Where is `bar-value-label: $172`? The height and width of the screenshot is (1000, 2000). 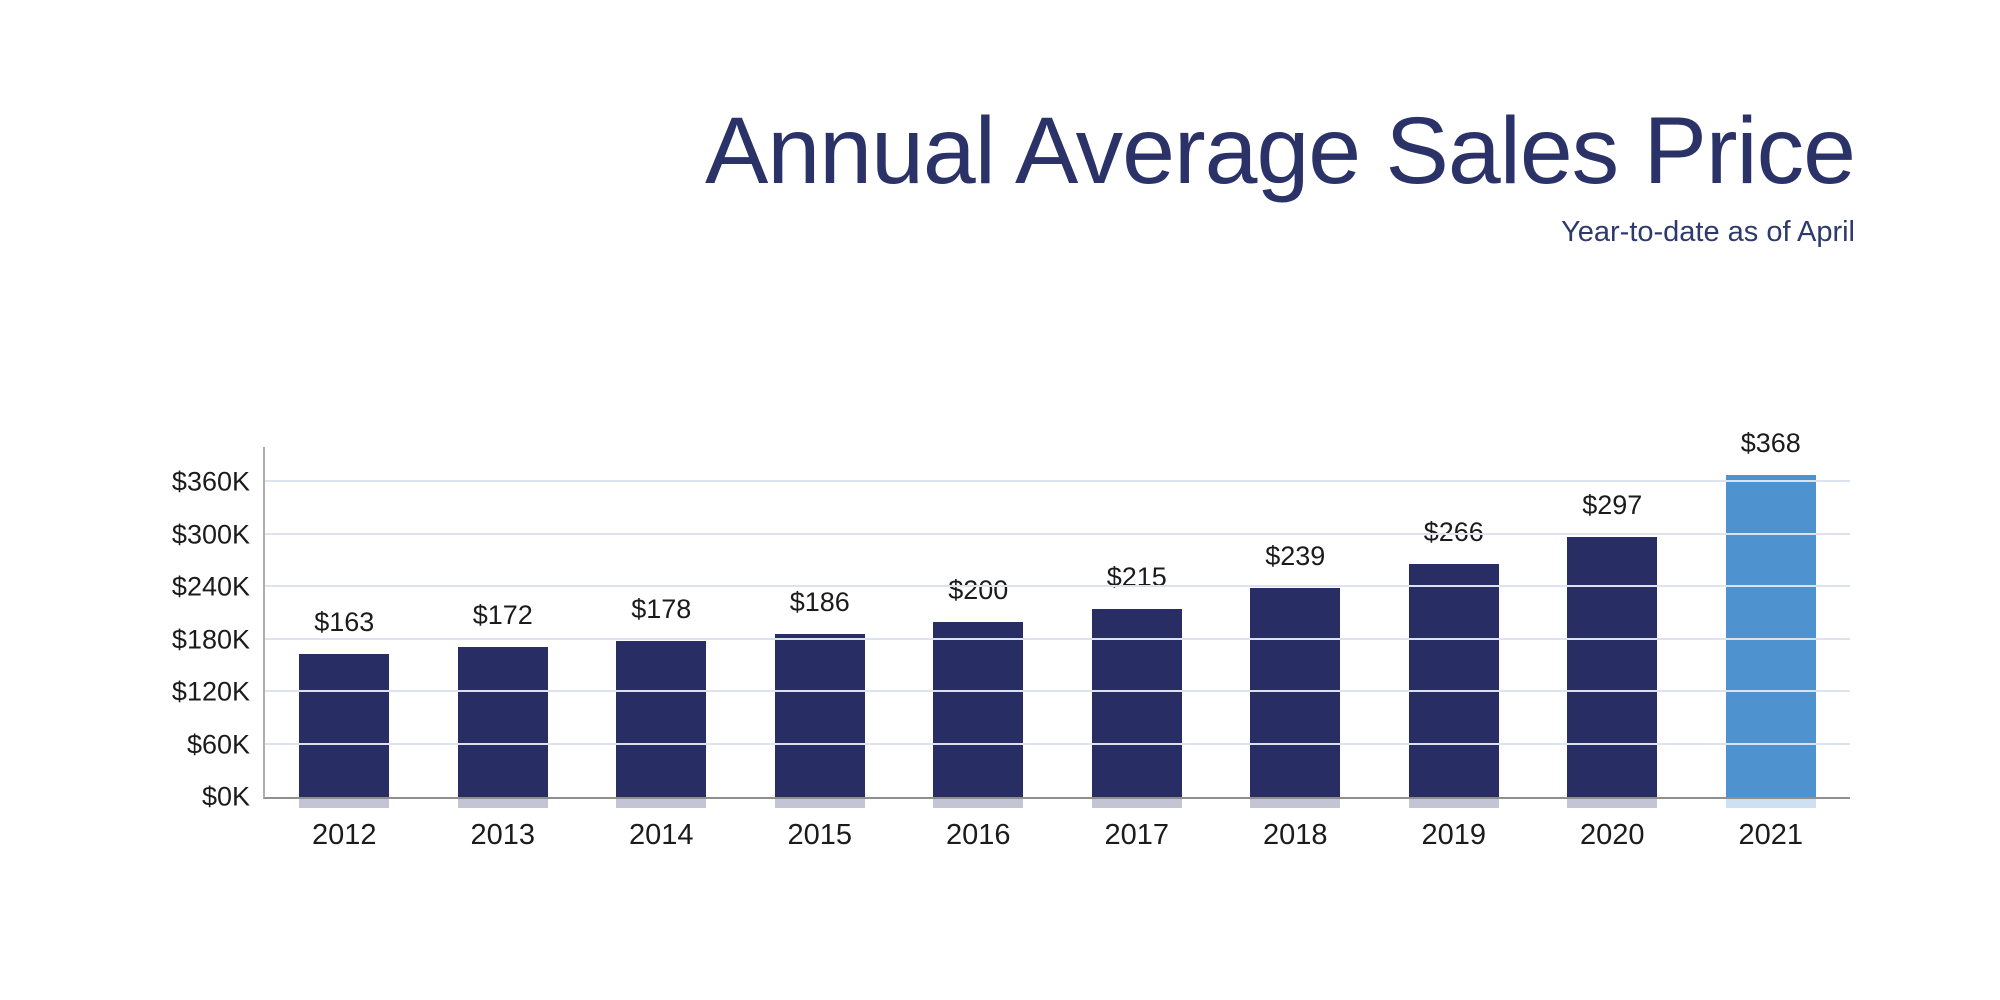 bar-value-label: $172 is located at coordinates (502, 614).